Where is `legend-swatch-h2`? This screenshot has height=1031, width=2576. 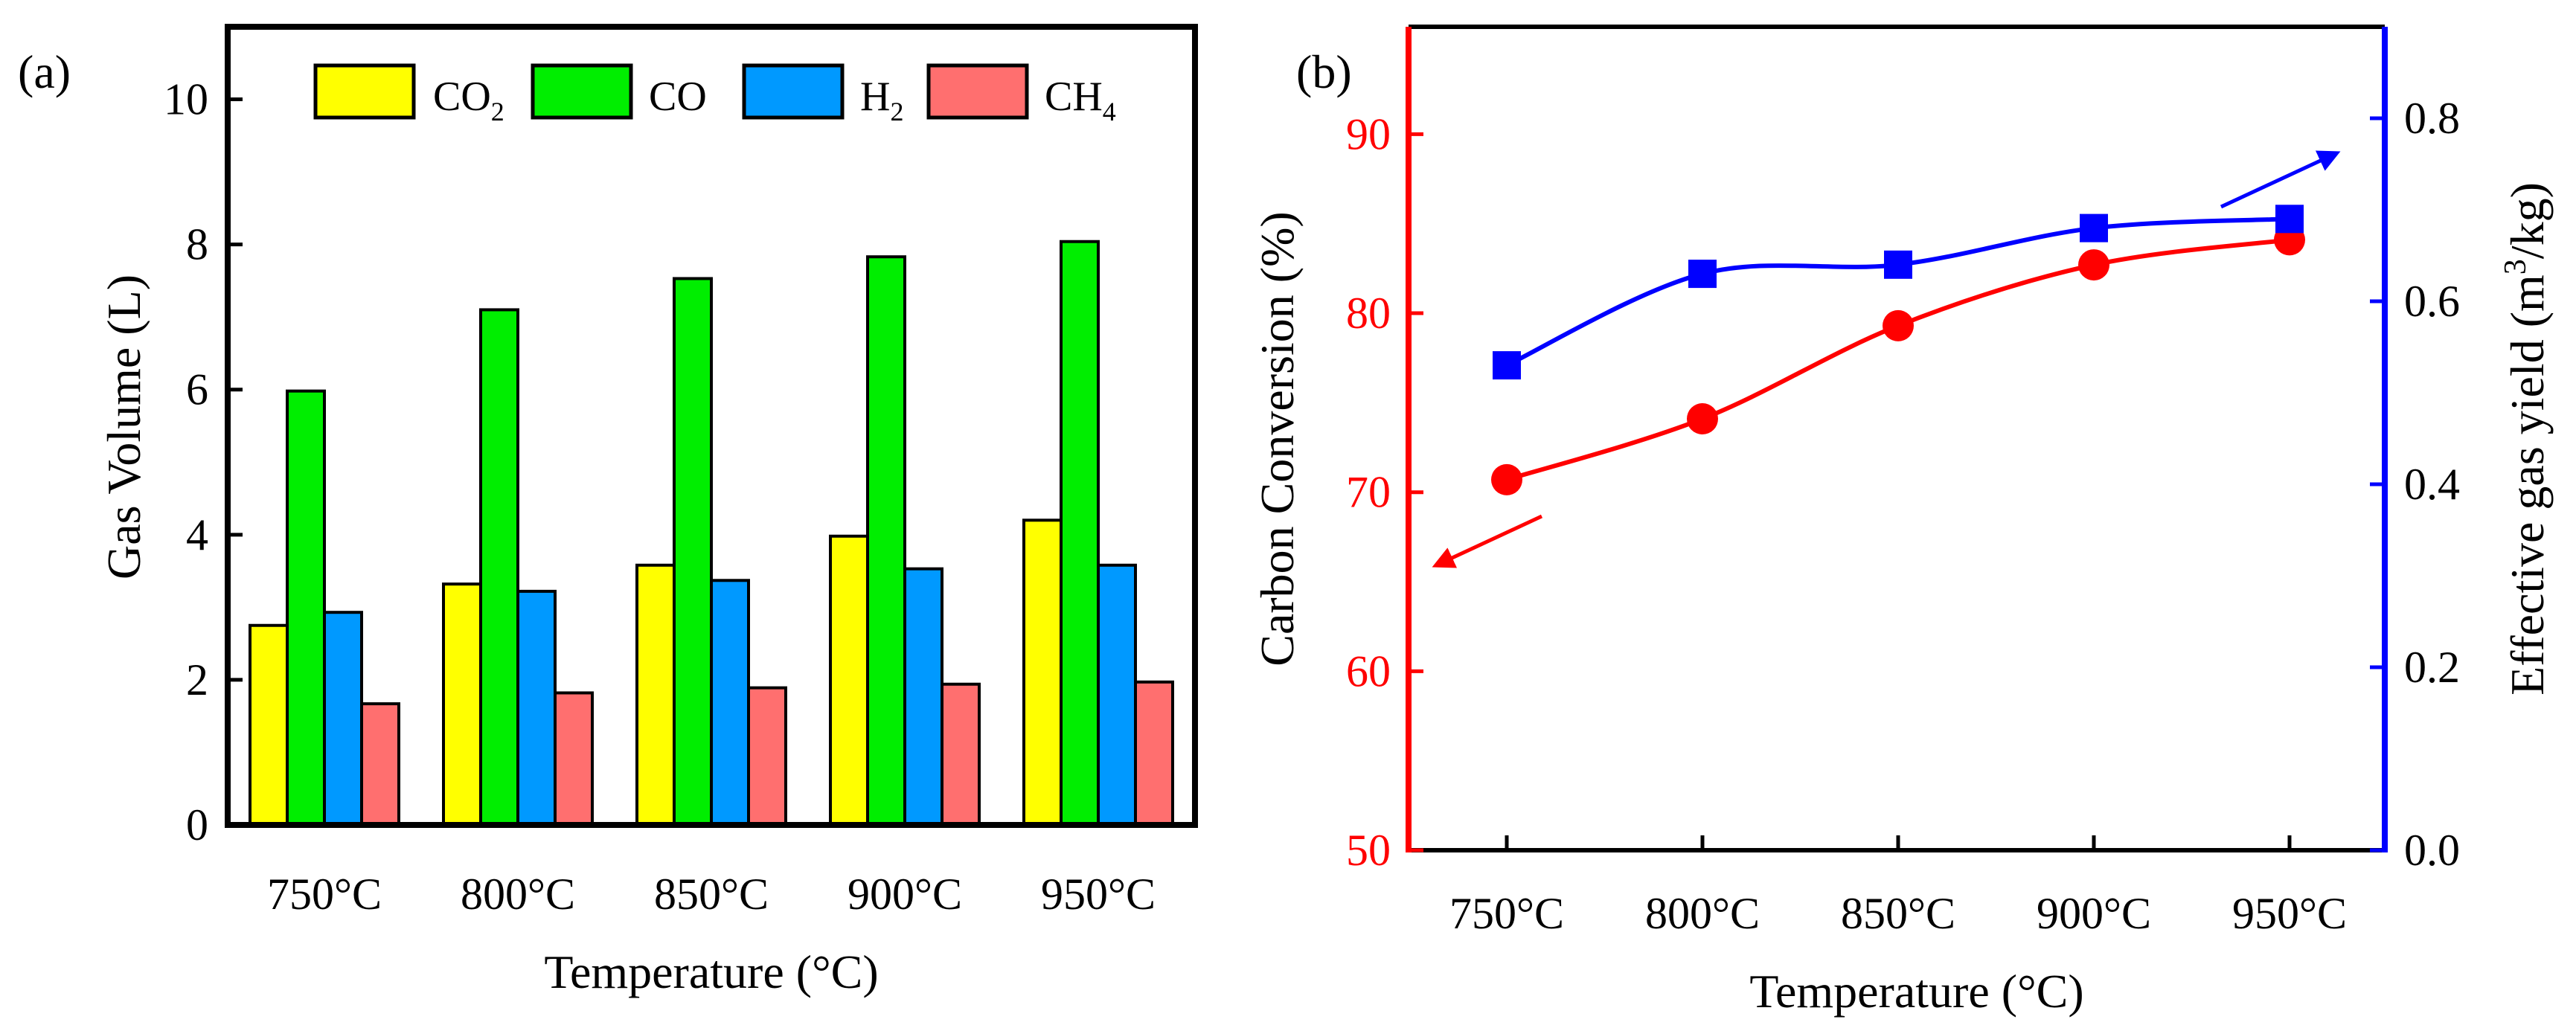 legend-swatch-h2 is located at coordinates (793, 92).